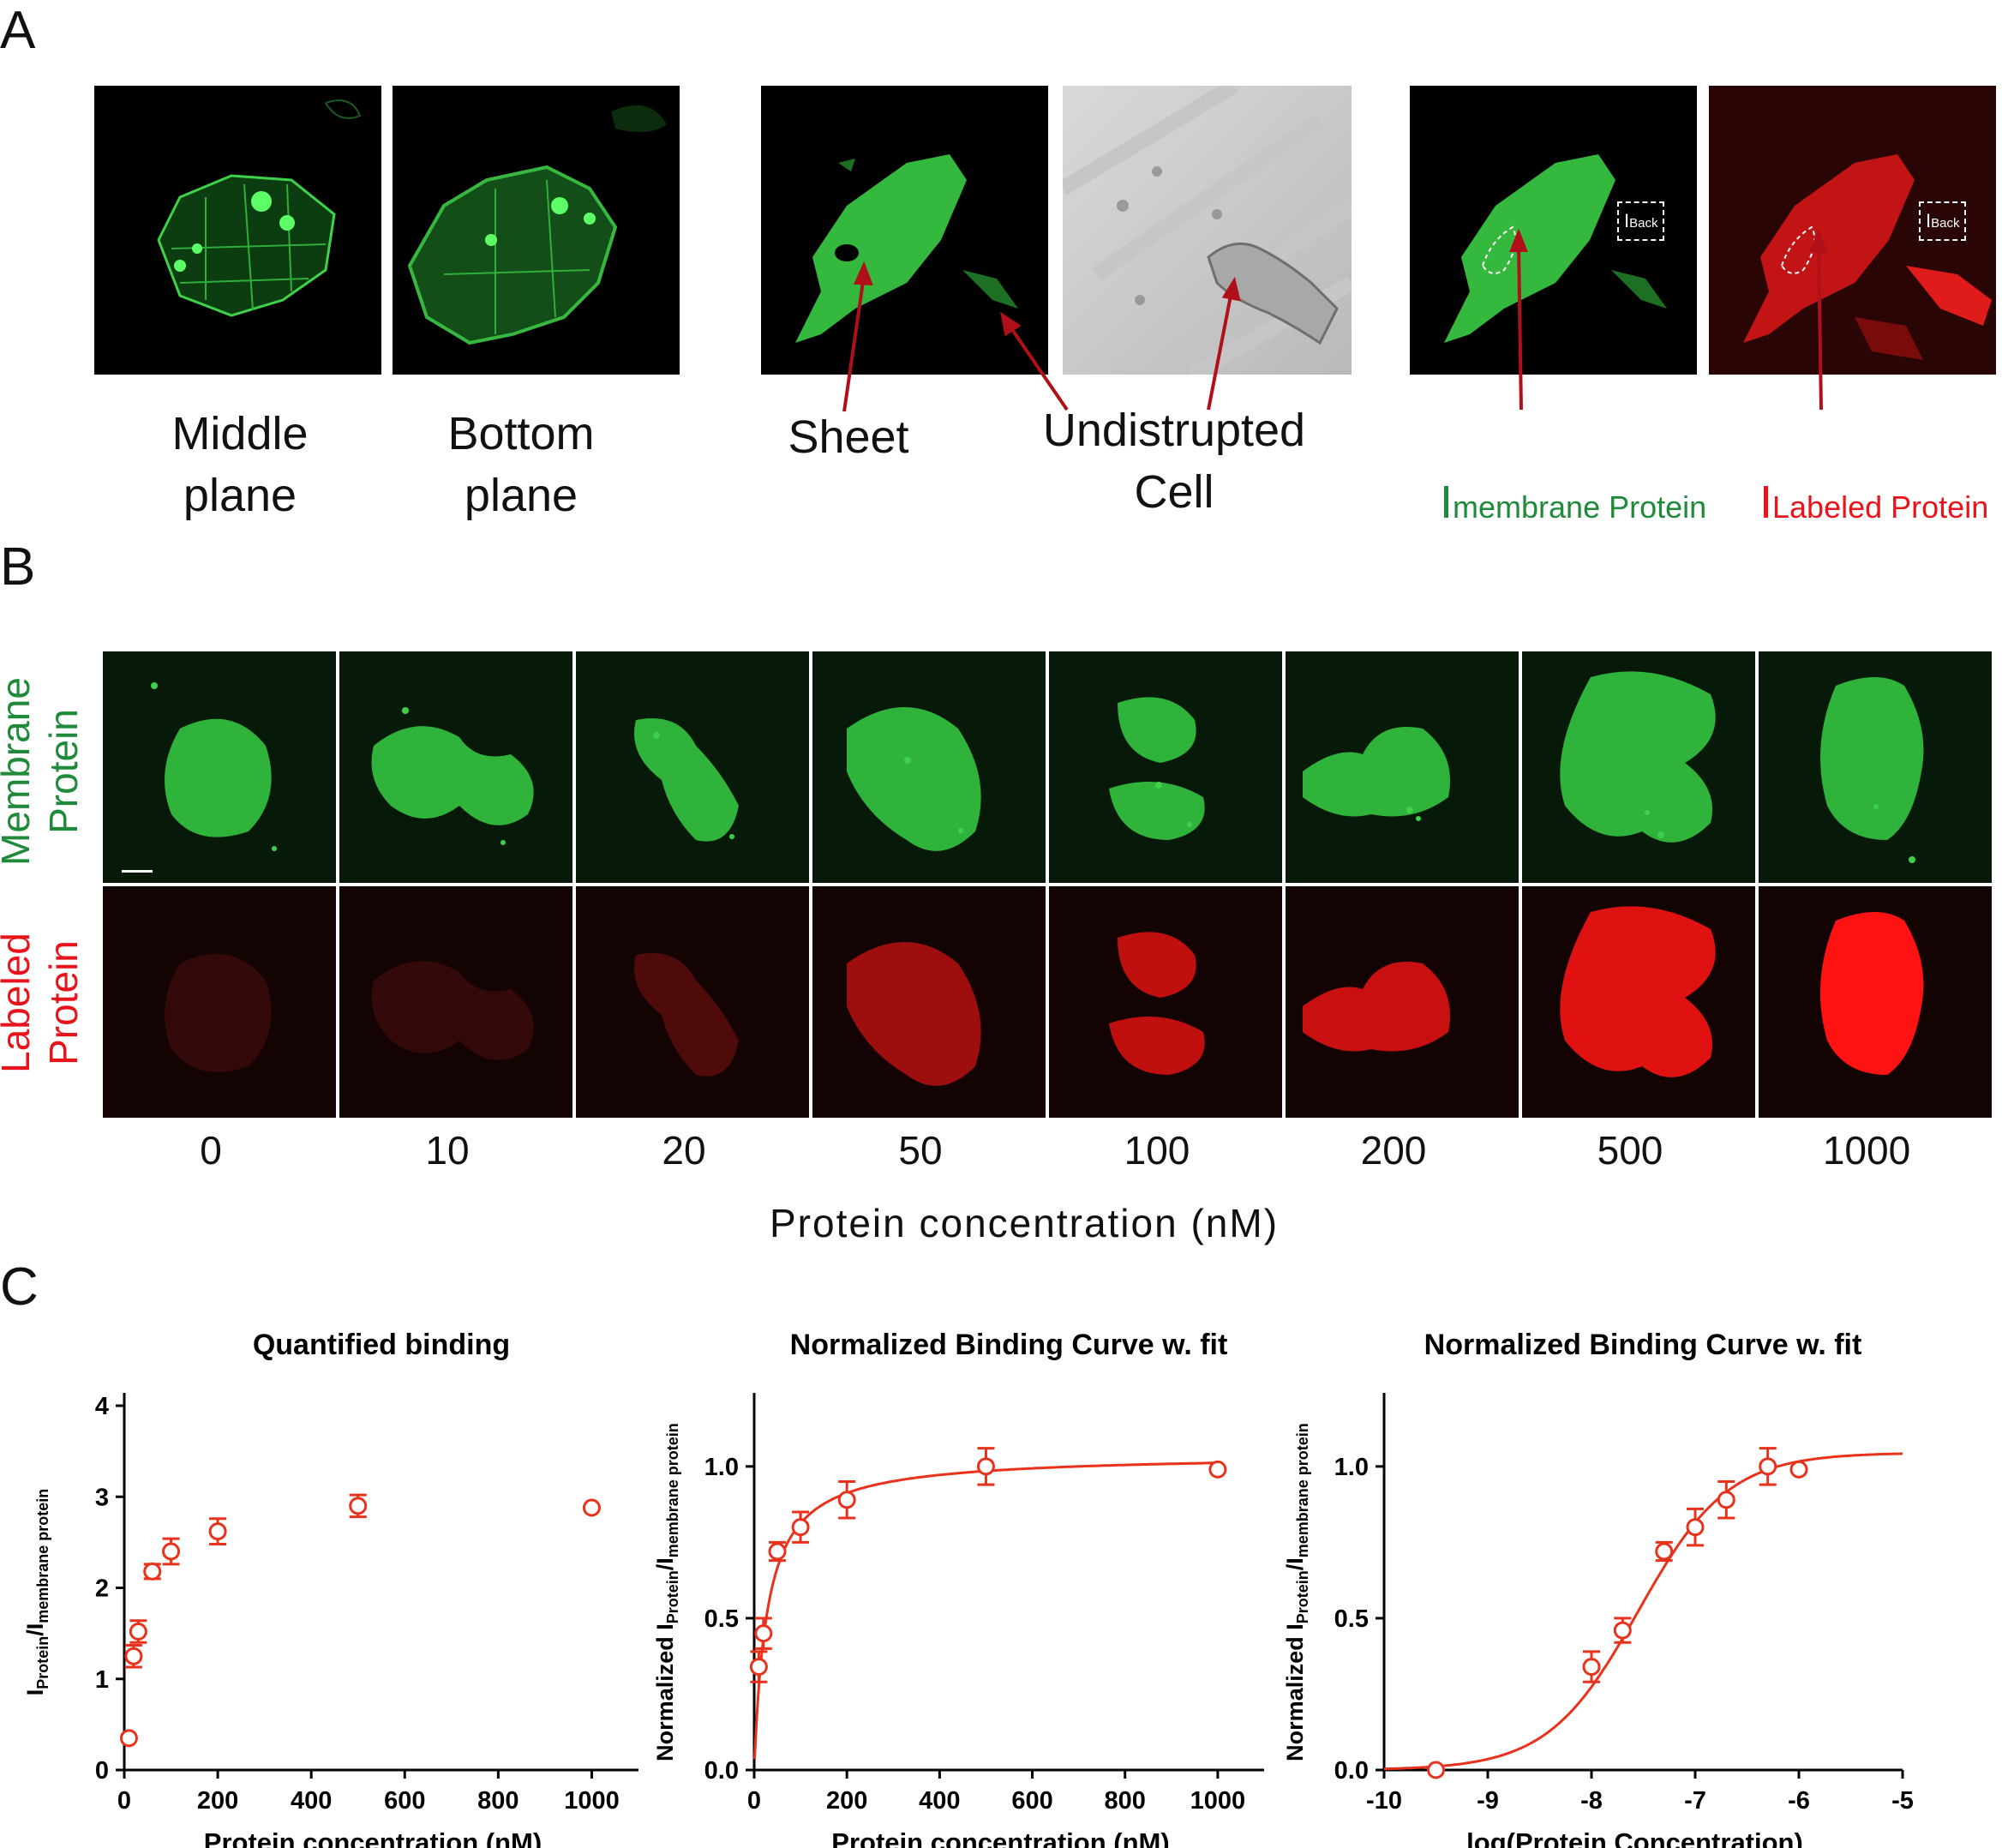 The height and width of the screenshot is (1848, 2008). Describe the element at coordinates (692, 1002) in the screenshot. I see `labeled-image-20nM` at that location.